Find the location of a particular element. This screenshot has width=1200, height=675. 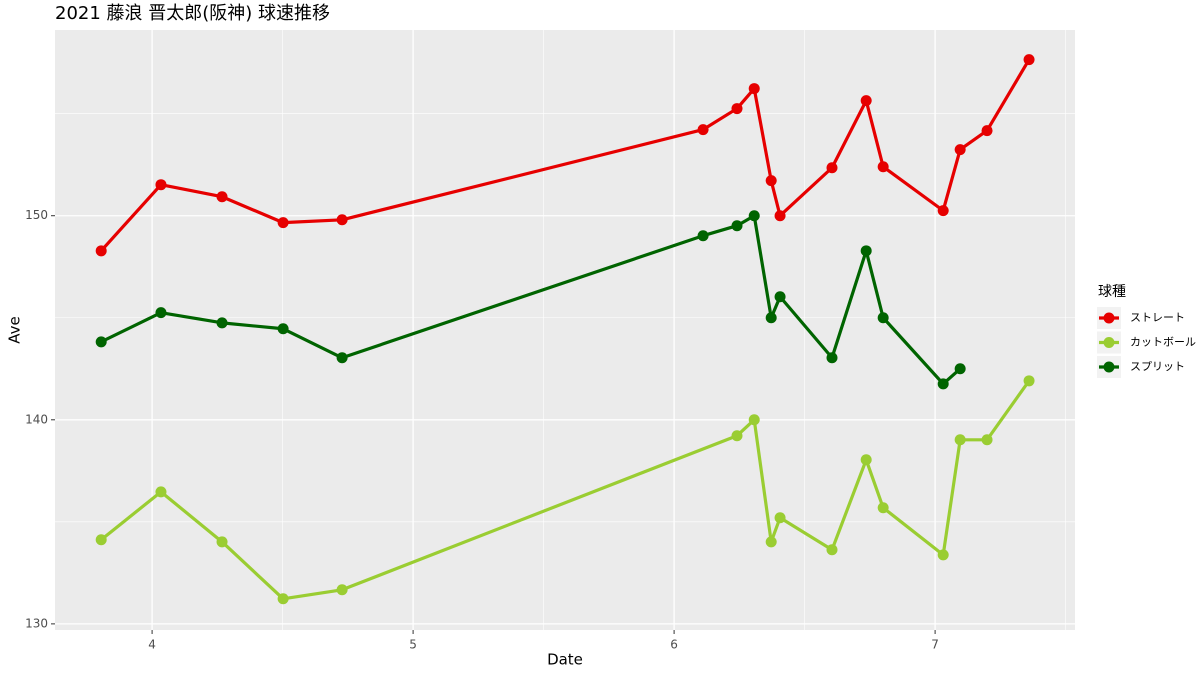

x-tick-label: 7 is located at coordinates (935, 645).